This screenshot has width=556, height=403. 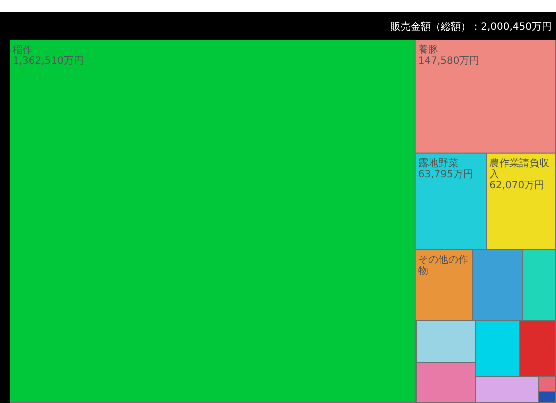 What do you see at coordinates (517, 186) in the screenshot?
I see `data-label: 62,070万円` at bounding box center [517, 186].